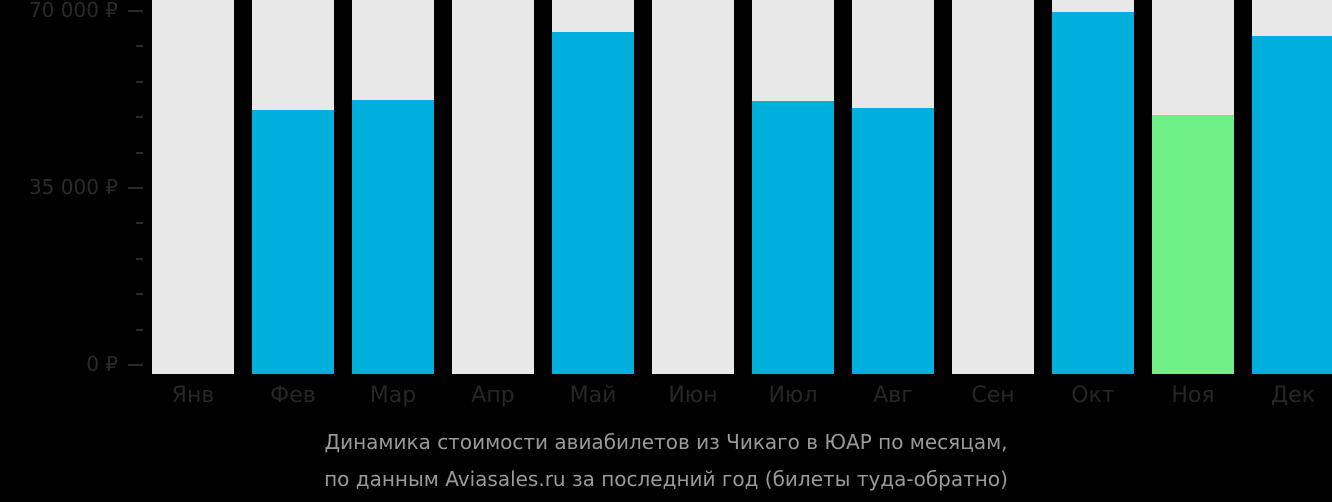  Describe the element at coordinates (993, 187) in the screenshot. I see `bar-background-Сен` at that location.